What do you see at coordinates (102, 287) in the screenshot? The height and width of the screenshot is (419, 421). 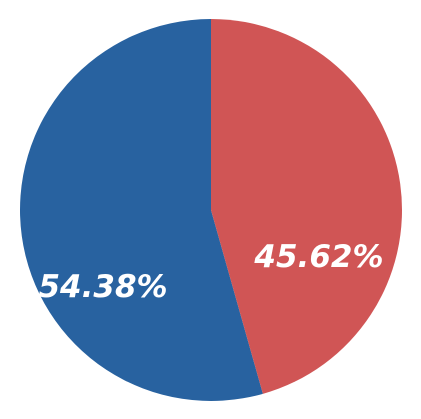 I see `pie-slice-label-1: 54.38%` at bounding box center [102, 287].